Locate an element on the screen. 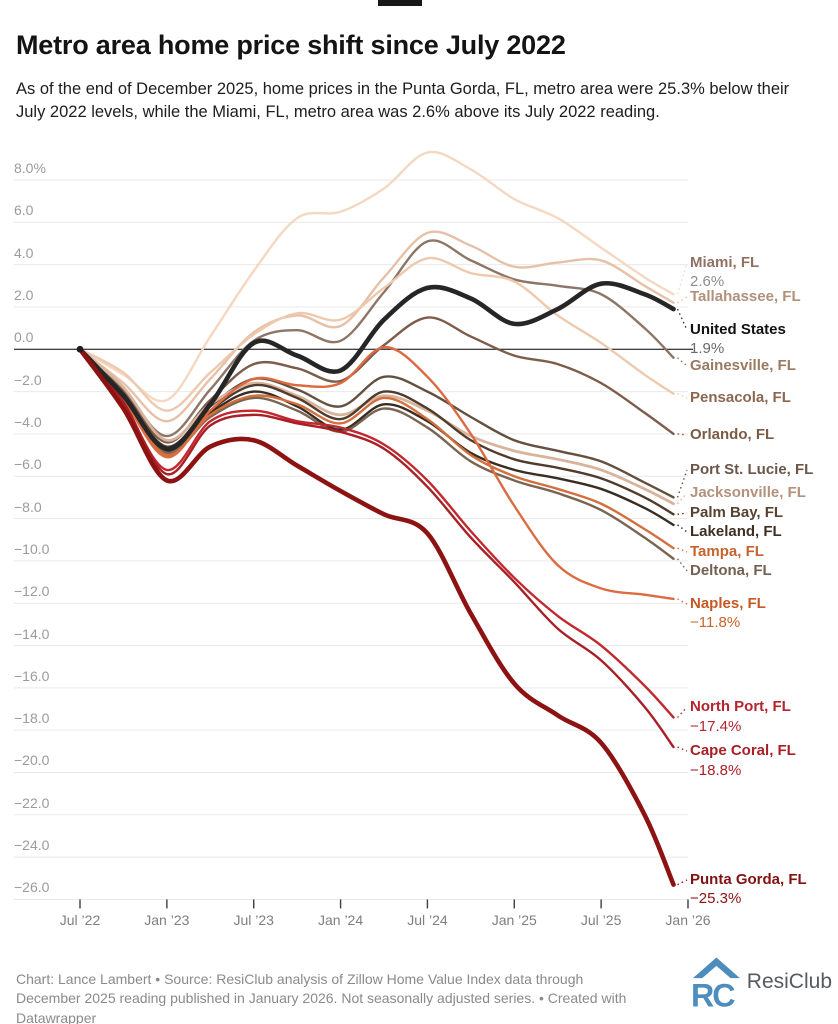 The height and width of the screenshot is (1024, 838). y-axis-label: 0.0 is located at coordinates (24, 337).